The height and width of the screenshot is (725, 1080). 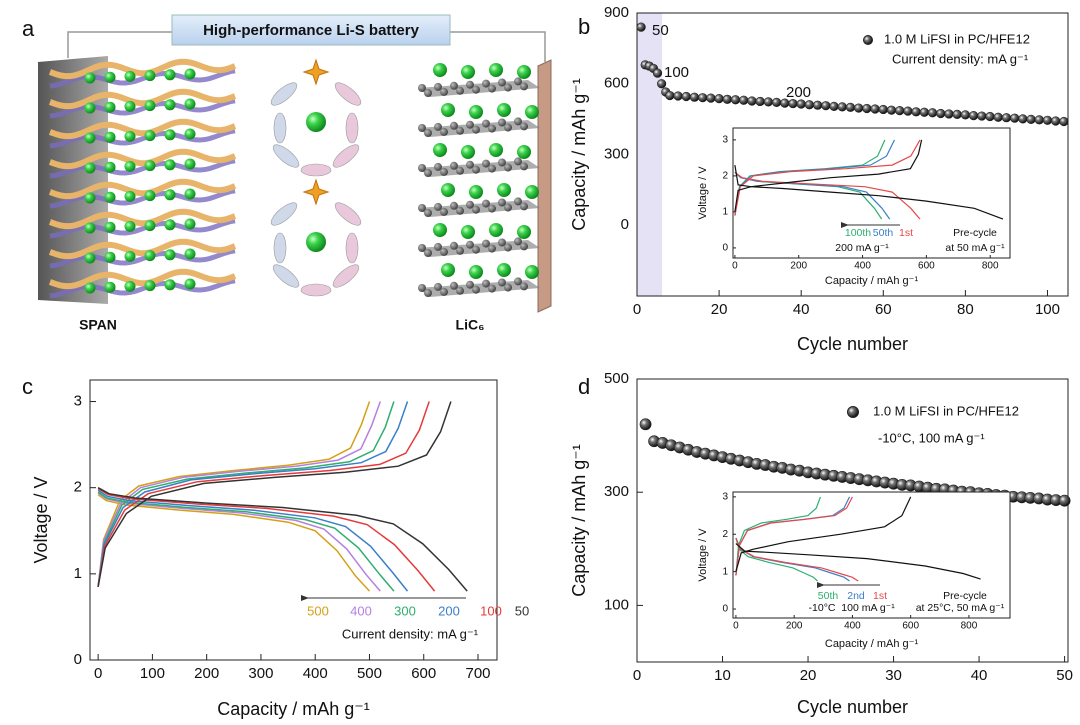 I want to click on annotation: 200, so click(x=798, y=92).